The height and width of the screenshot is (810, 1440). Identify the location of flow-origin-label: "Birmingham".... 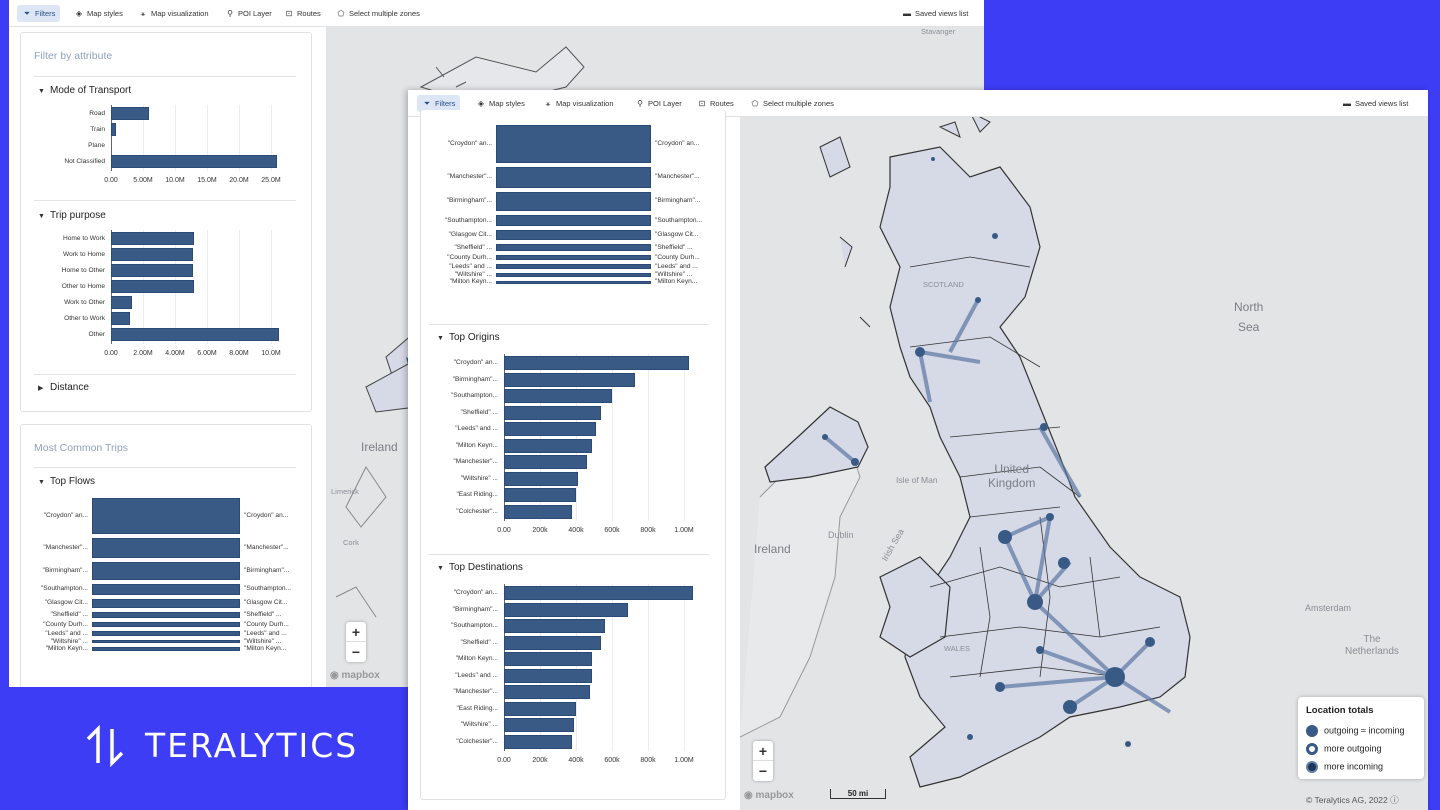
(65, 570).